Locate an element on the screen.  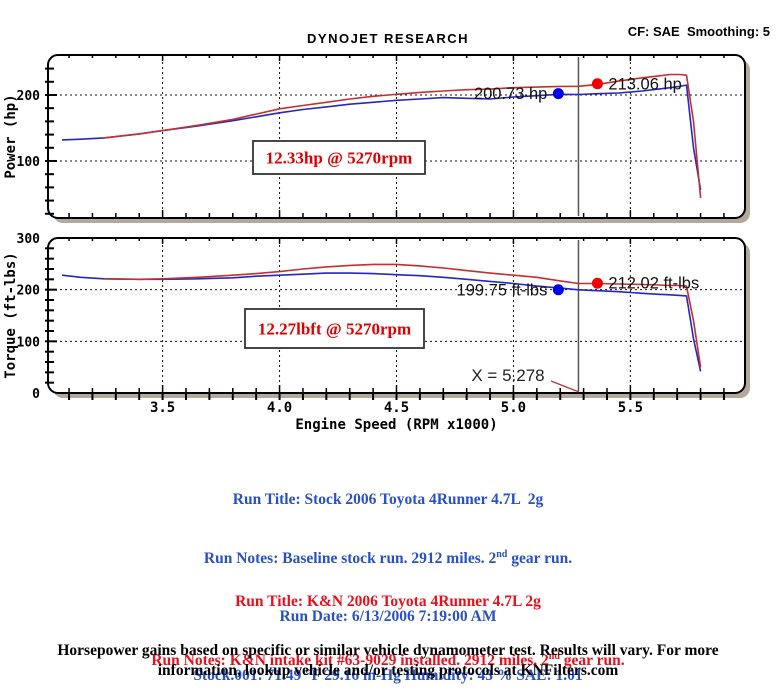
torque-curve-kn is located at coordinates (403, 315).